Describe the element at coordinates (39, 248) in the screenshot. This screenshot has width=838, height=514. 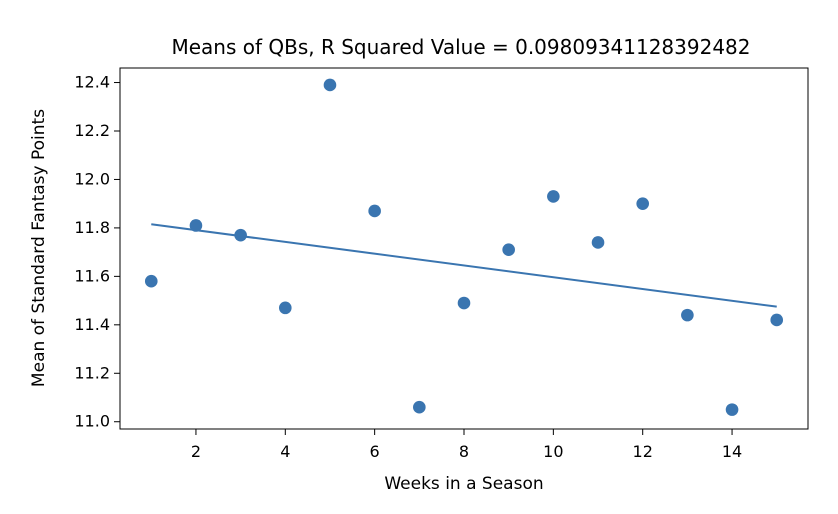
I see `y-axis-label: Mean of Standard Fantasy Points` at that location.